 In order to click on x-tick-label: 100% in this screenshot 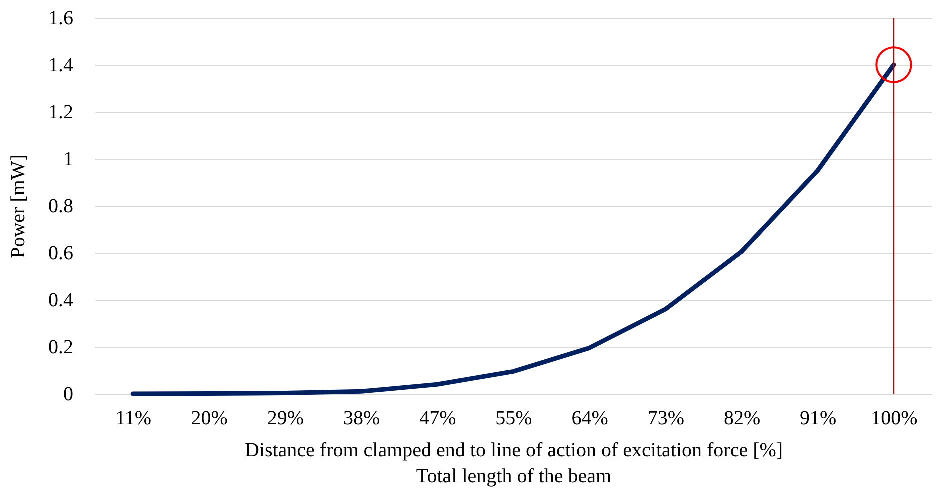, I will do `click(894, 419)`.